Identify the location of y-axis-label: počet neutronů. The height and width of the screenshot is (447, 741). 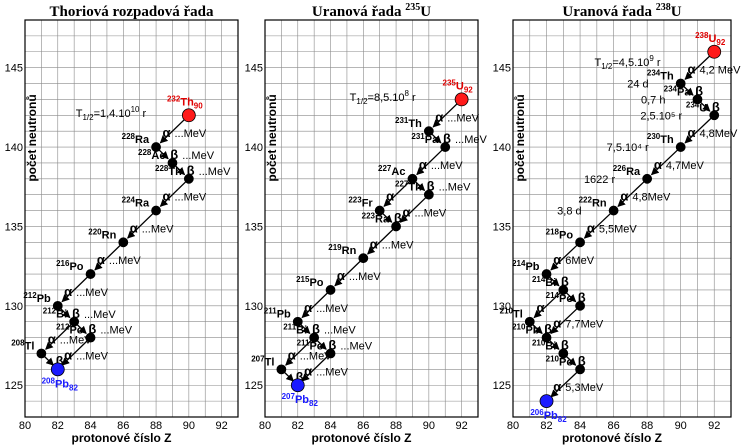
(520, 137).